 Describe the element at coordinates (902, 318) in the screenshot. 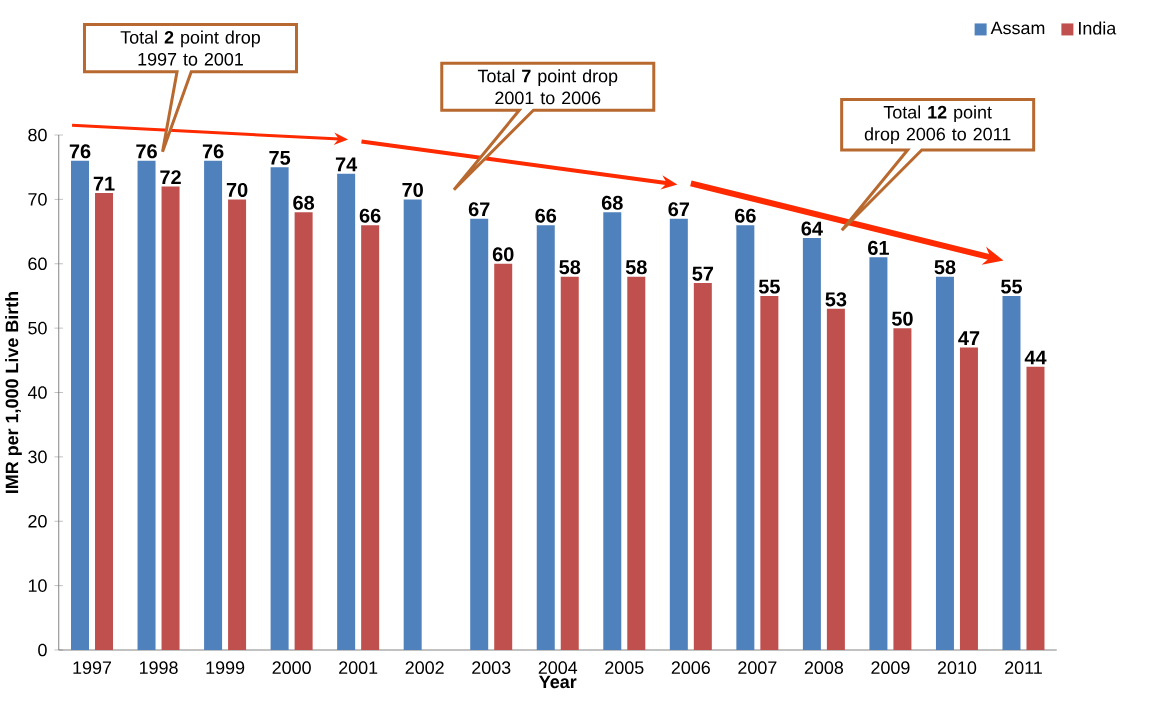

I see `data-label: 50` at that location.